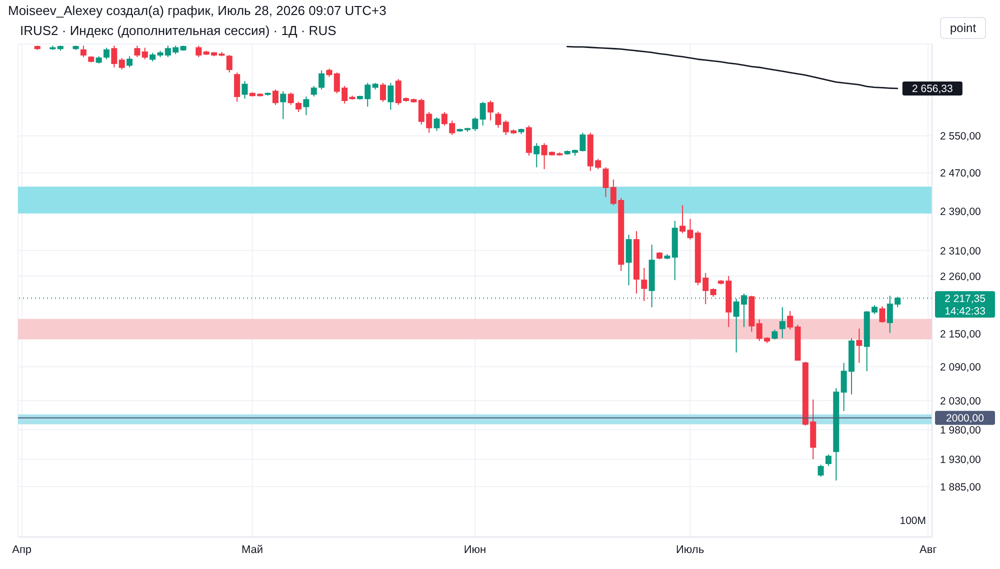 The width and height of the screenshot is (1000, 569). I want to click on x-tick-label: Июль, so click(690, 550).